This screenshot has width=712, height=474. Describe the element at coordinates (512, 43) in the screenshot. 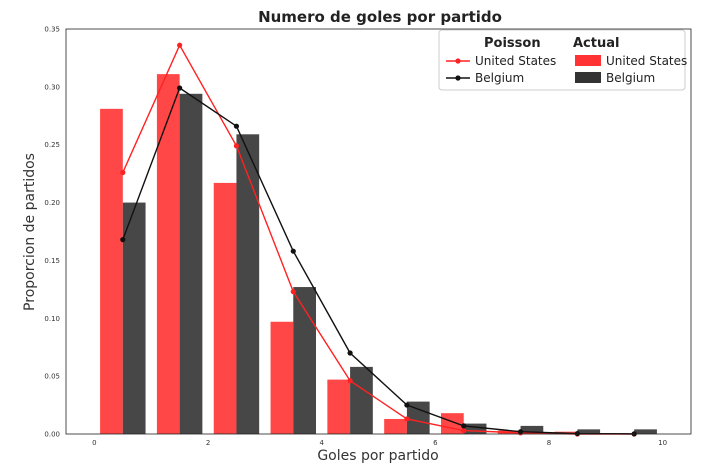

I see `legend-header-poisson: Poisson` at that location.